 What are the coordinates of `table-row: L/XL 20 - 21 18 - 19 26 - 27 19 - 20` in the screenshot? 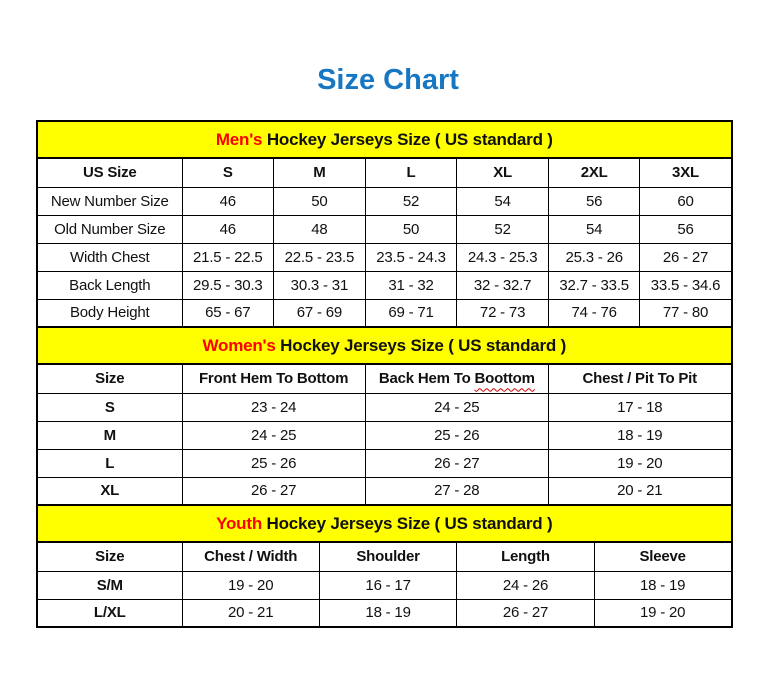 It's located at (384, 613).